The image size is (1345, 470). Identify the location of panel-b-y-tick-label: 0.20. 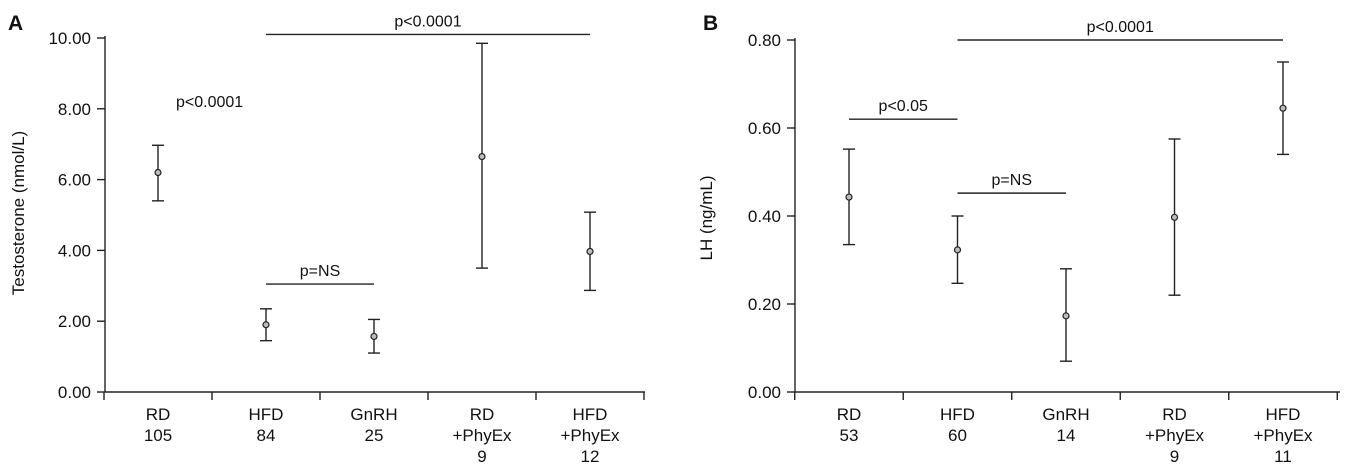
(764, 304).